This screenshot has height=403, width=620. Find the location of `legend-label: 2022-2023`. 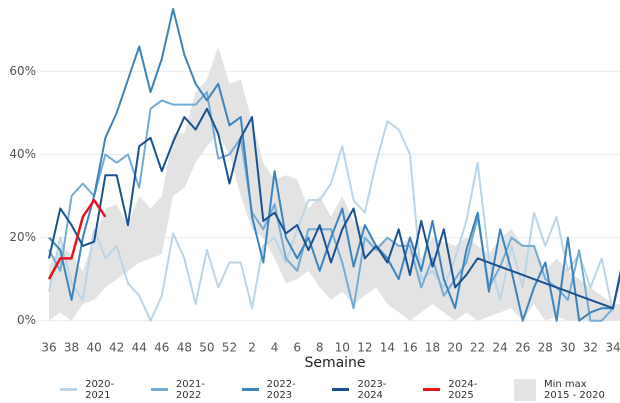

legend-label: 2022-2023 is located at coordinates (281, 389).